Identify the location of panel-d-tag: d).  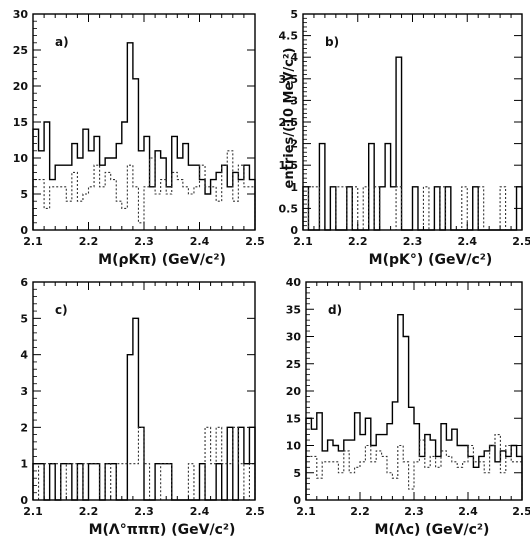
(335, 310).